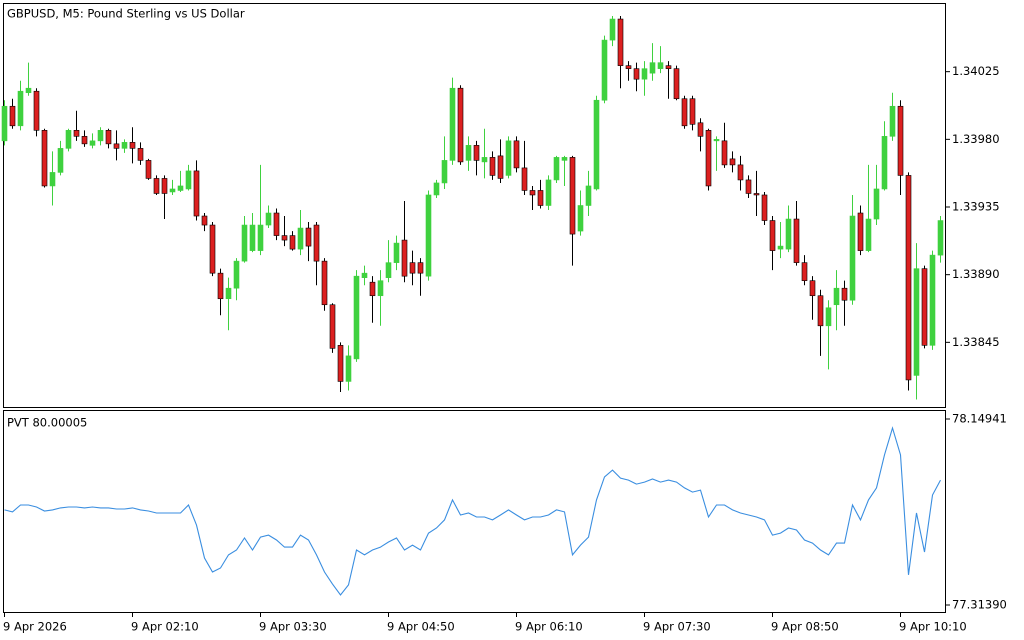 The height and width of the screenshot is (640, 1024). What do you see at coordinates (933, 627) in the screenshot?
I see `x-tick-label: 9 Apr 10:10` at bounding box center [933, 627].